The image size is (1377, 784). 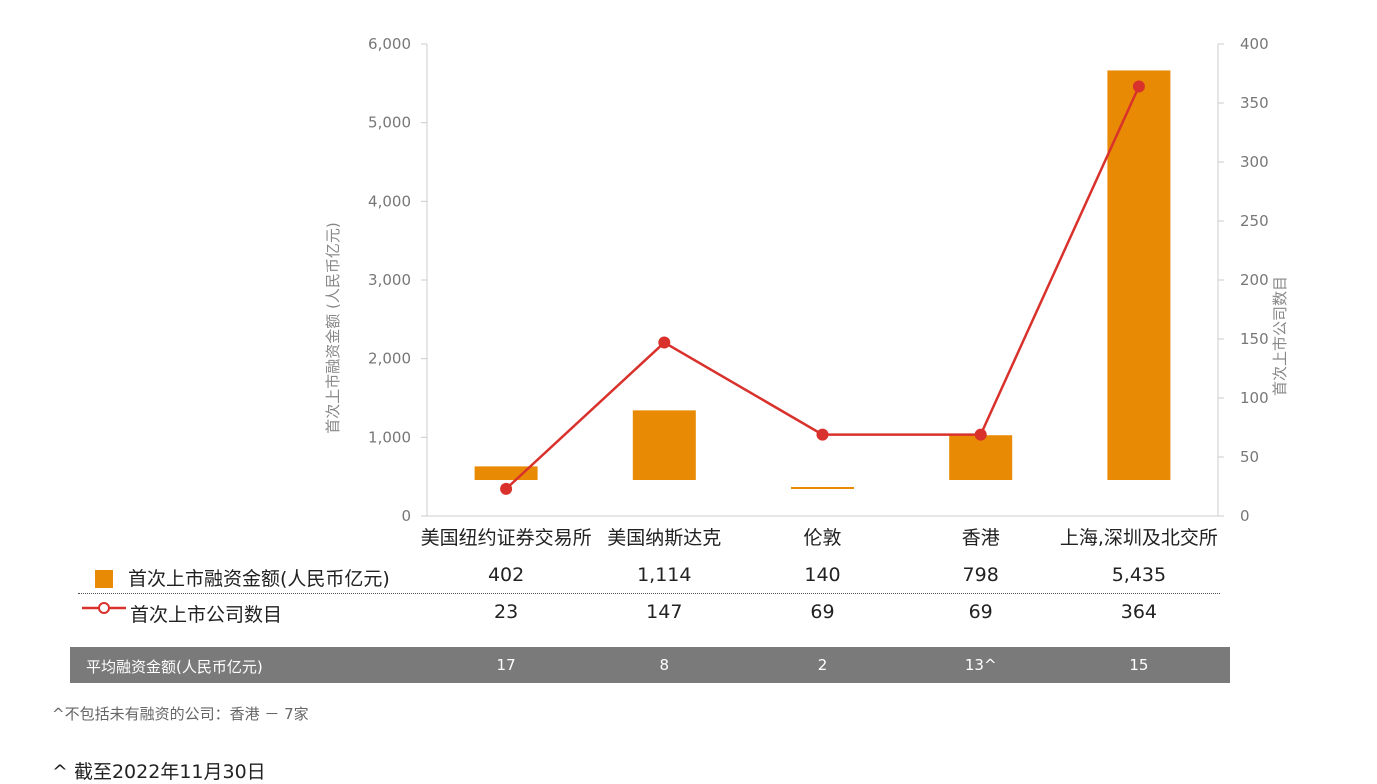 I want to click on y-tick-label: 1,000, so click(x=389, y=437).